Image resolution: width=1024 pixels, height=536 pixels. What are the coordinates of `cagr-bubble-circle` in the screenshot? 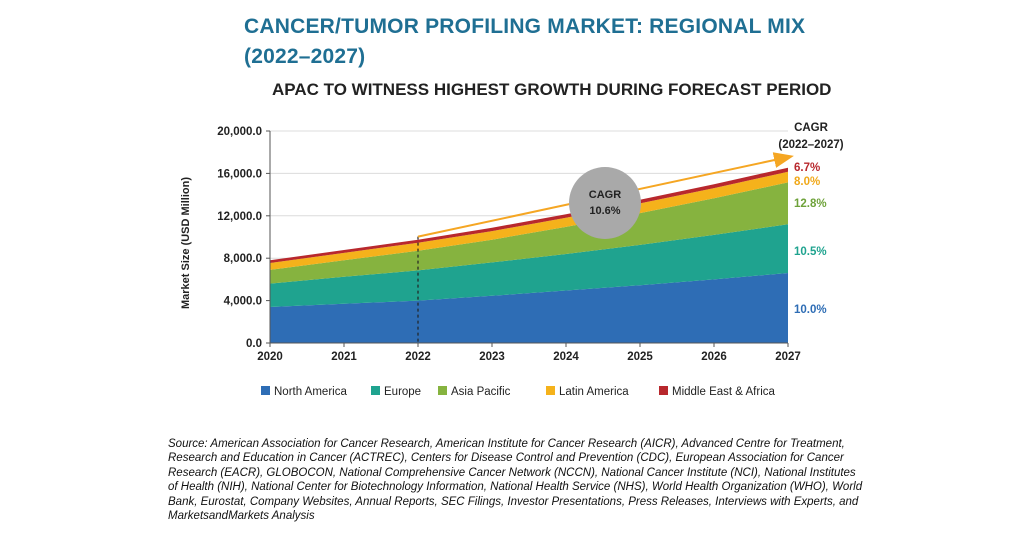 It's located at (605, 203).